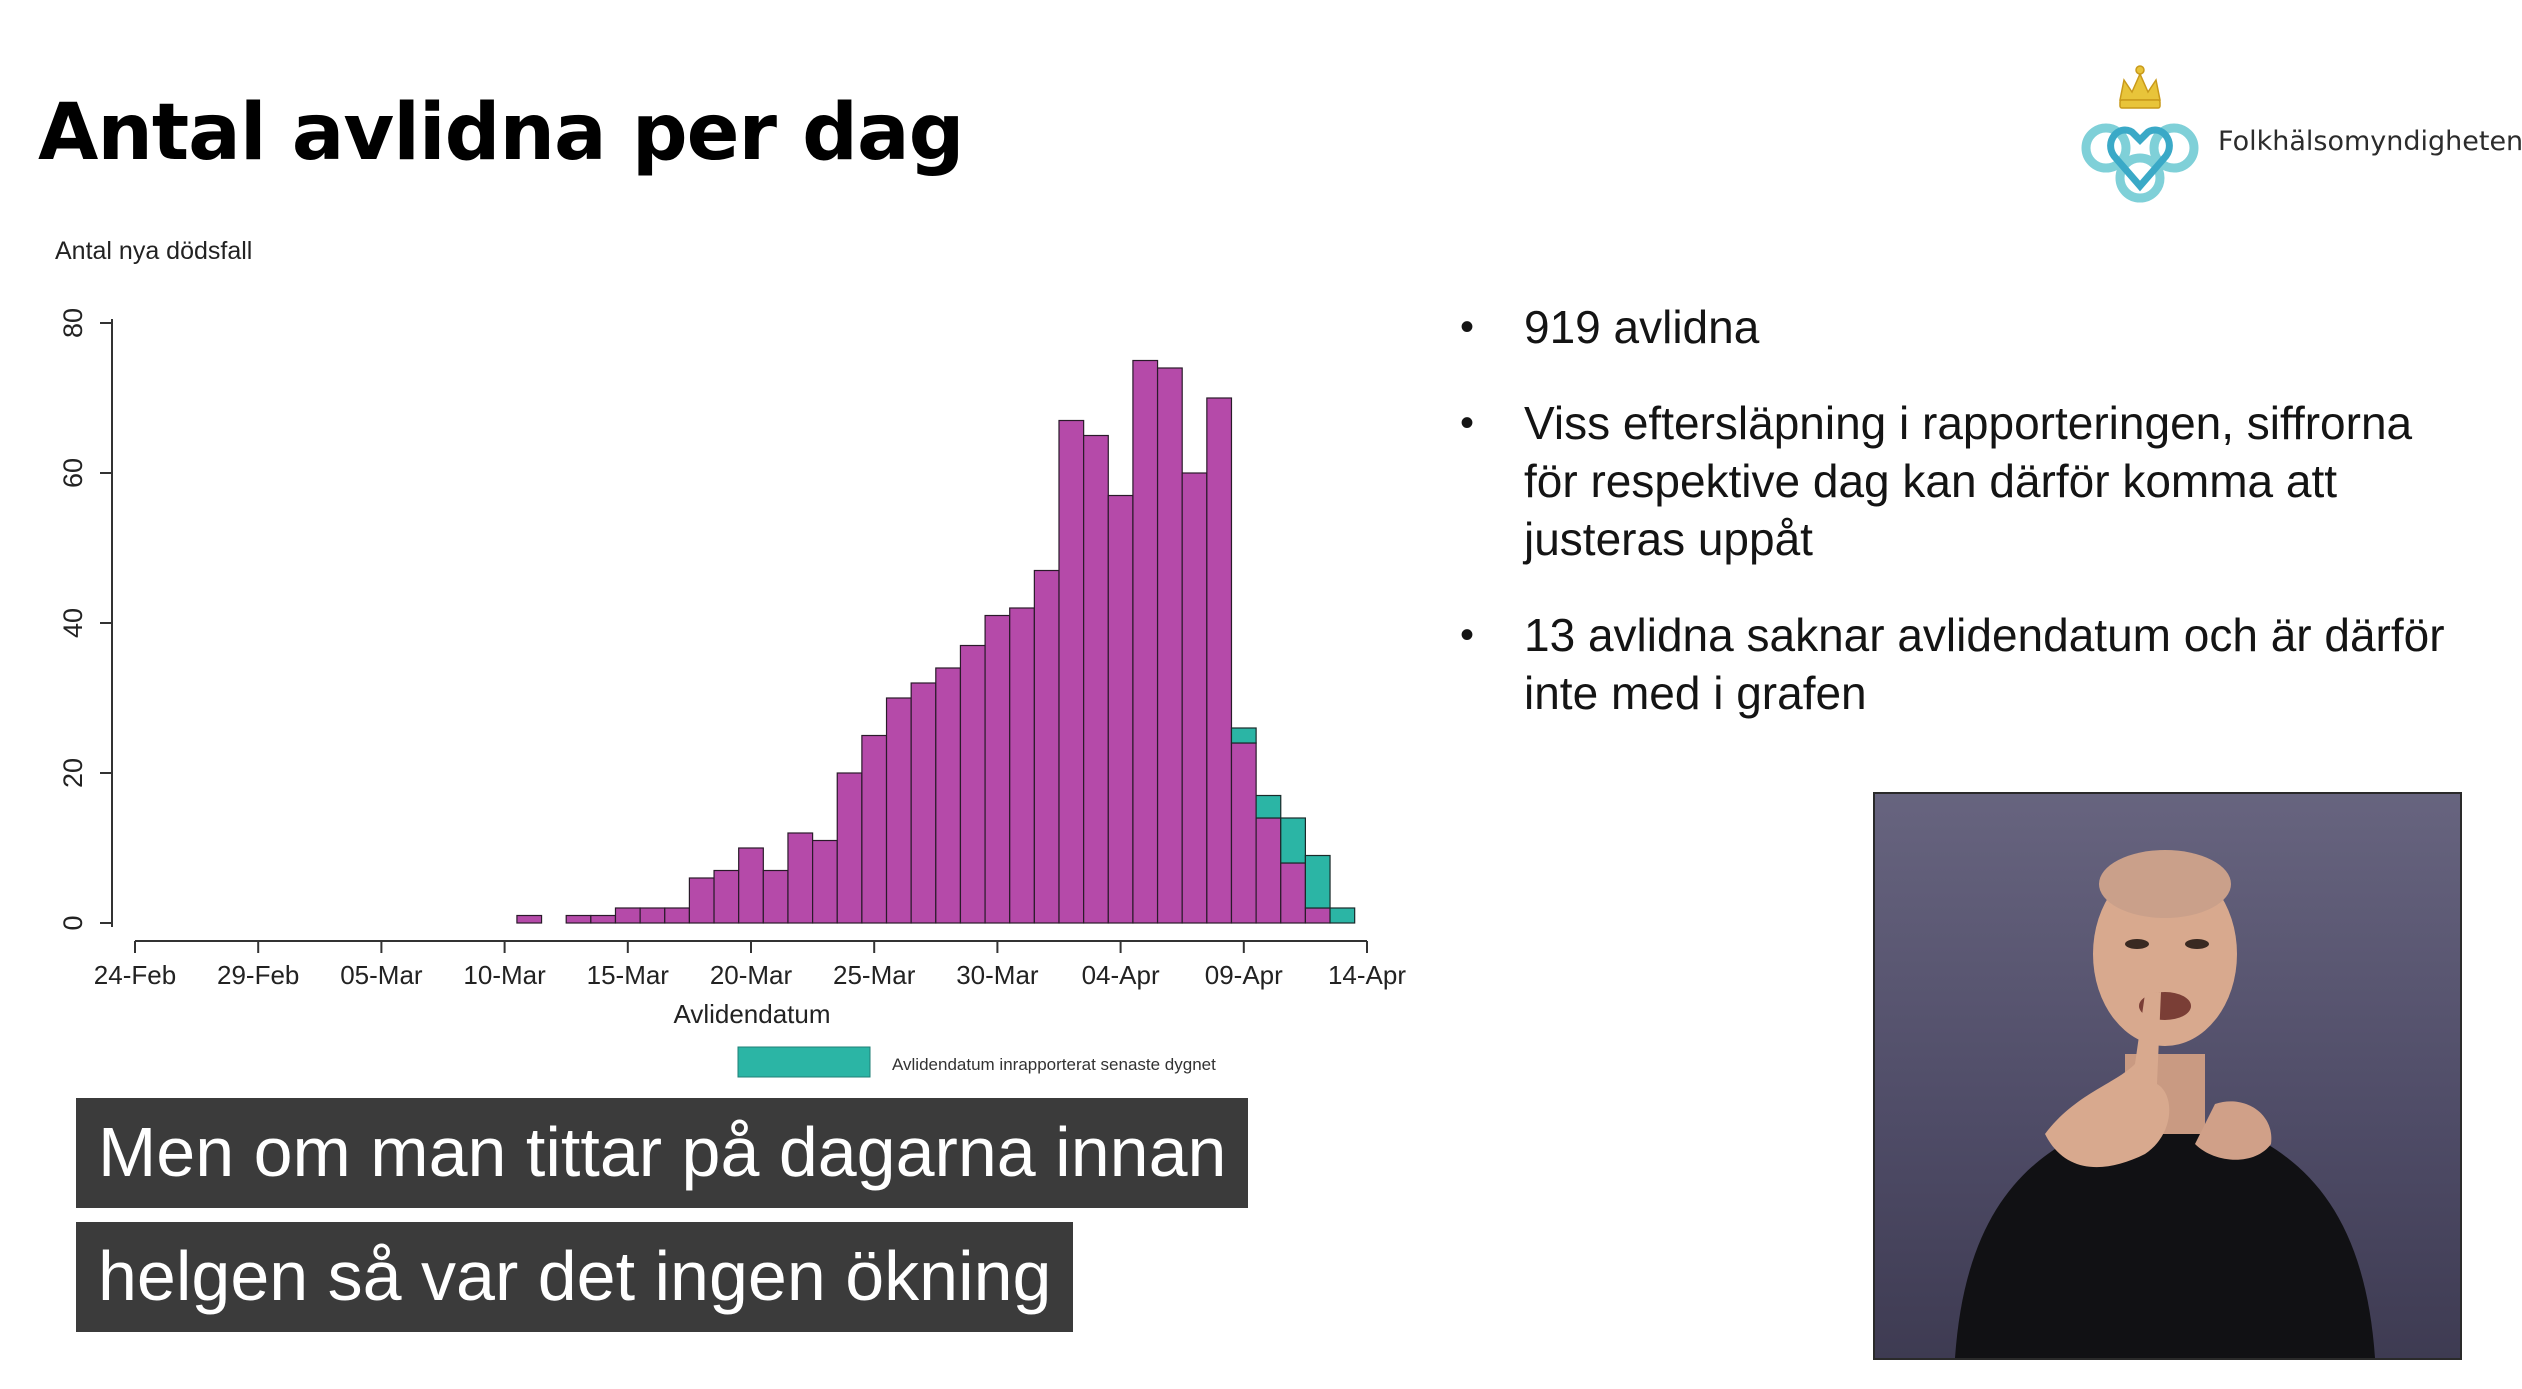 Image resolution: width=2522 pixels, height=1389 pixels. What do you see at coordinates (73, 623) in the screenshot?
I see `y-tick-label: 40` at bounding box center [73, 623].